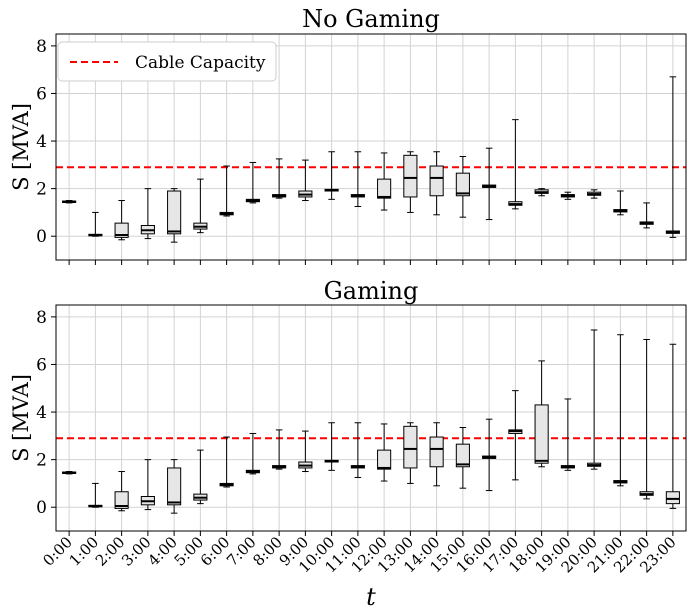  Describe the element at coordinates (371, 597) in the screenshot. I see `x-axis-label: t` at that location.